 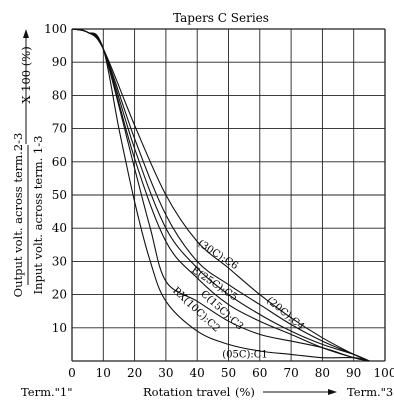 What do you see at coordinates (59, 328) in the screenshot?
I see `y-tick-label: 10` at bounding box center [59, 328].